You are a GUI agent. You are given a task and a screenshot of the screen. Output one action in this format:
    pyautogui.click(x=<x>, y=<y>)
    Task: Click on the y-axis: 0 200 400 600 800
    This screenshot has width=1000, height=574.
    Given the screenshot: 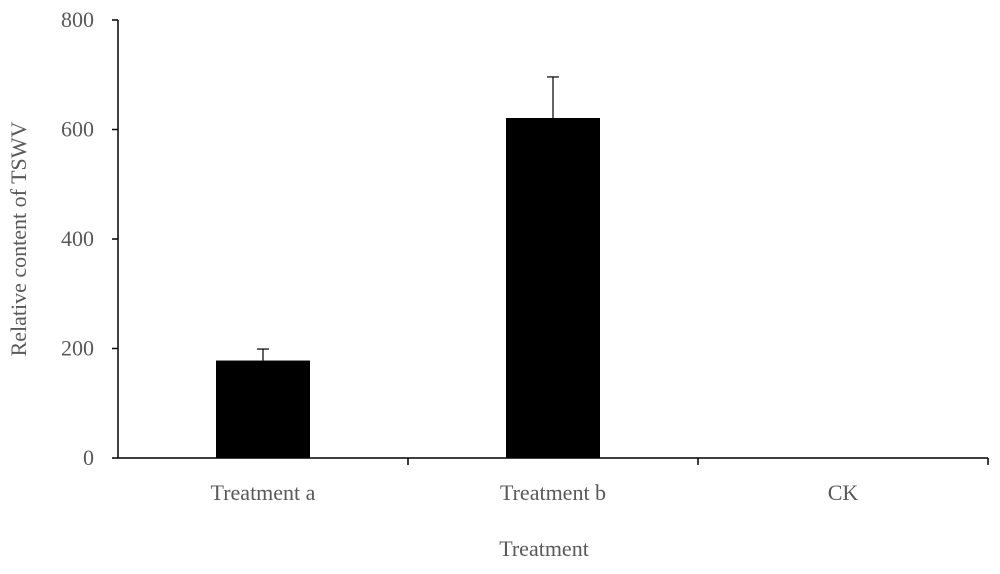 What is the action you would take?
    pyautogui.click(x=90, y=238)
    